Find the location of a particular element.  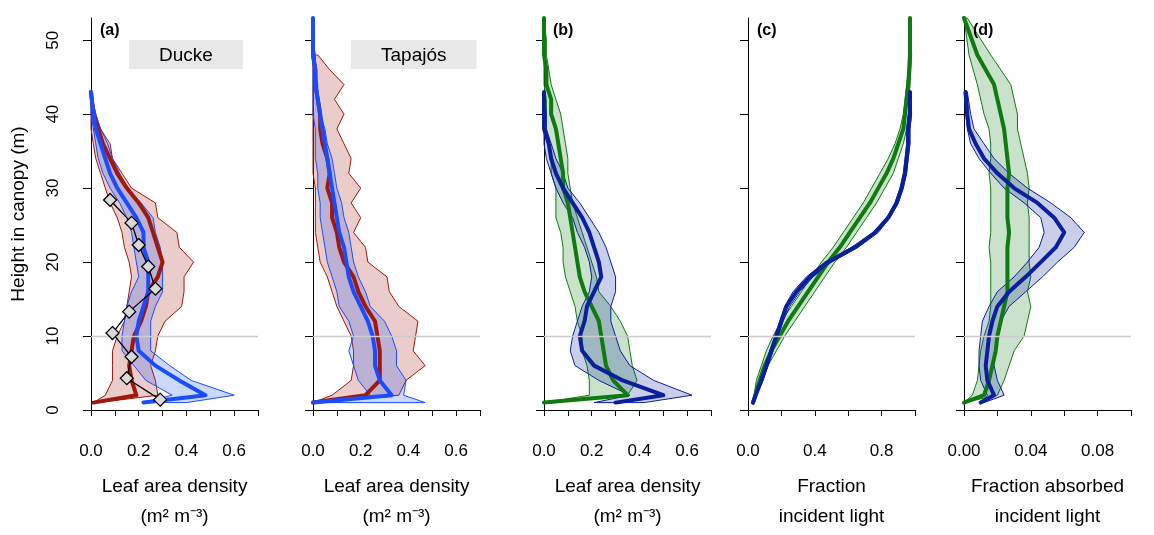

y-tick-label: 0 is located at coordinates (52, 410).